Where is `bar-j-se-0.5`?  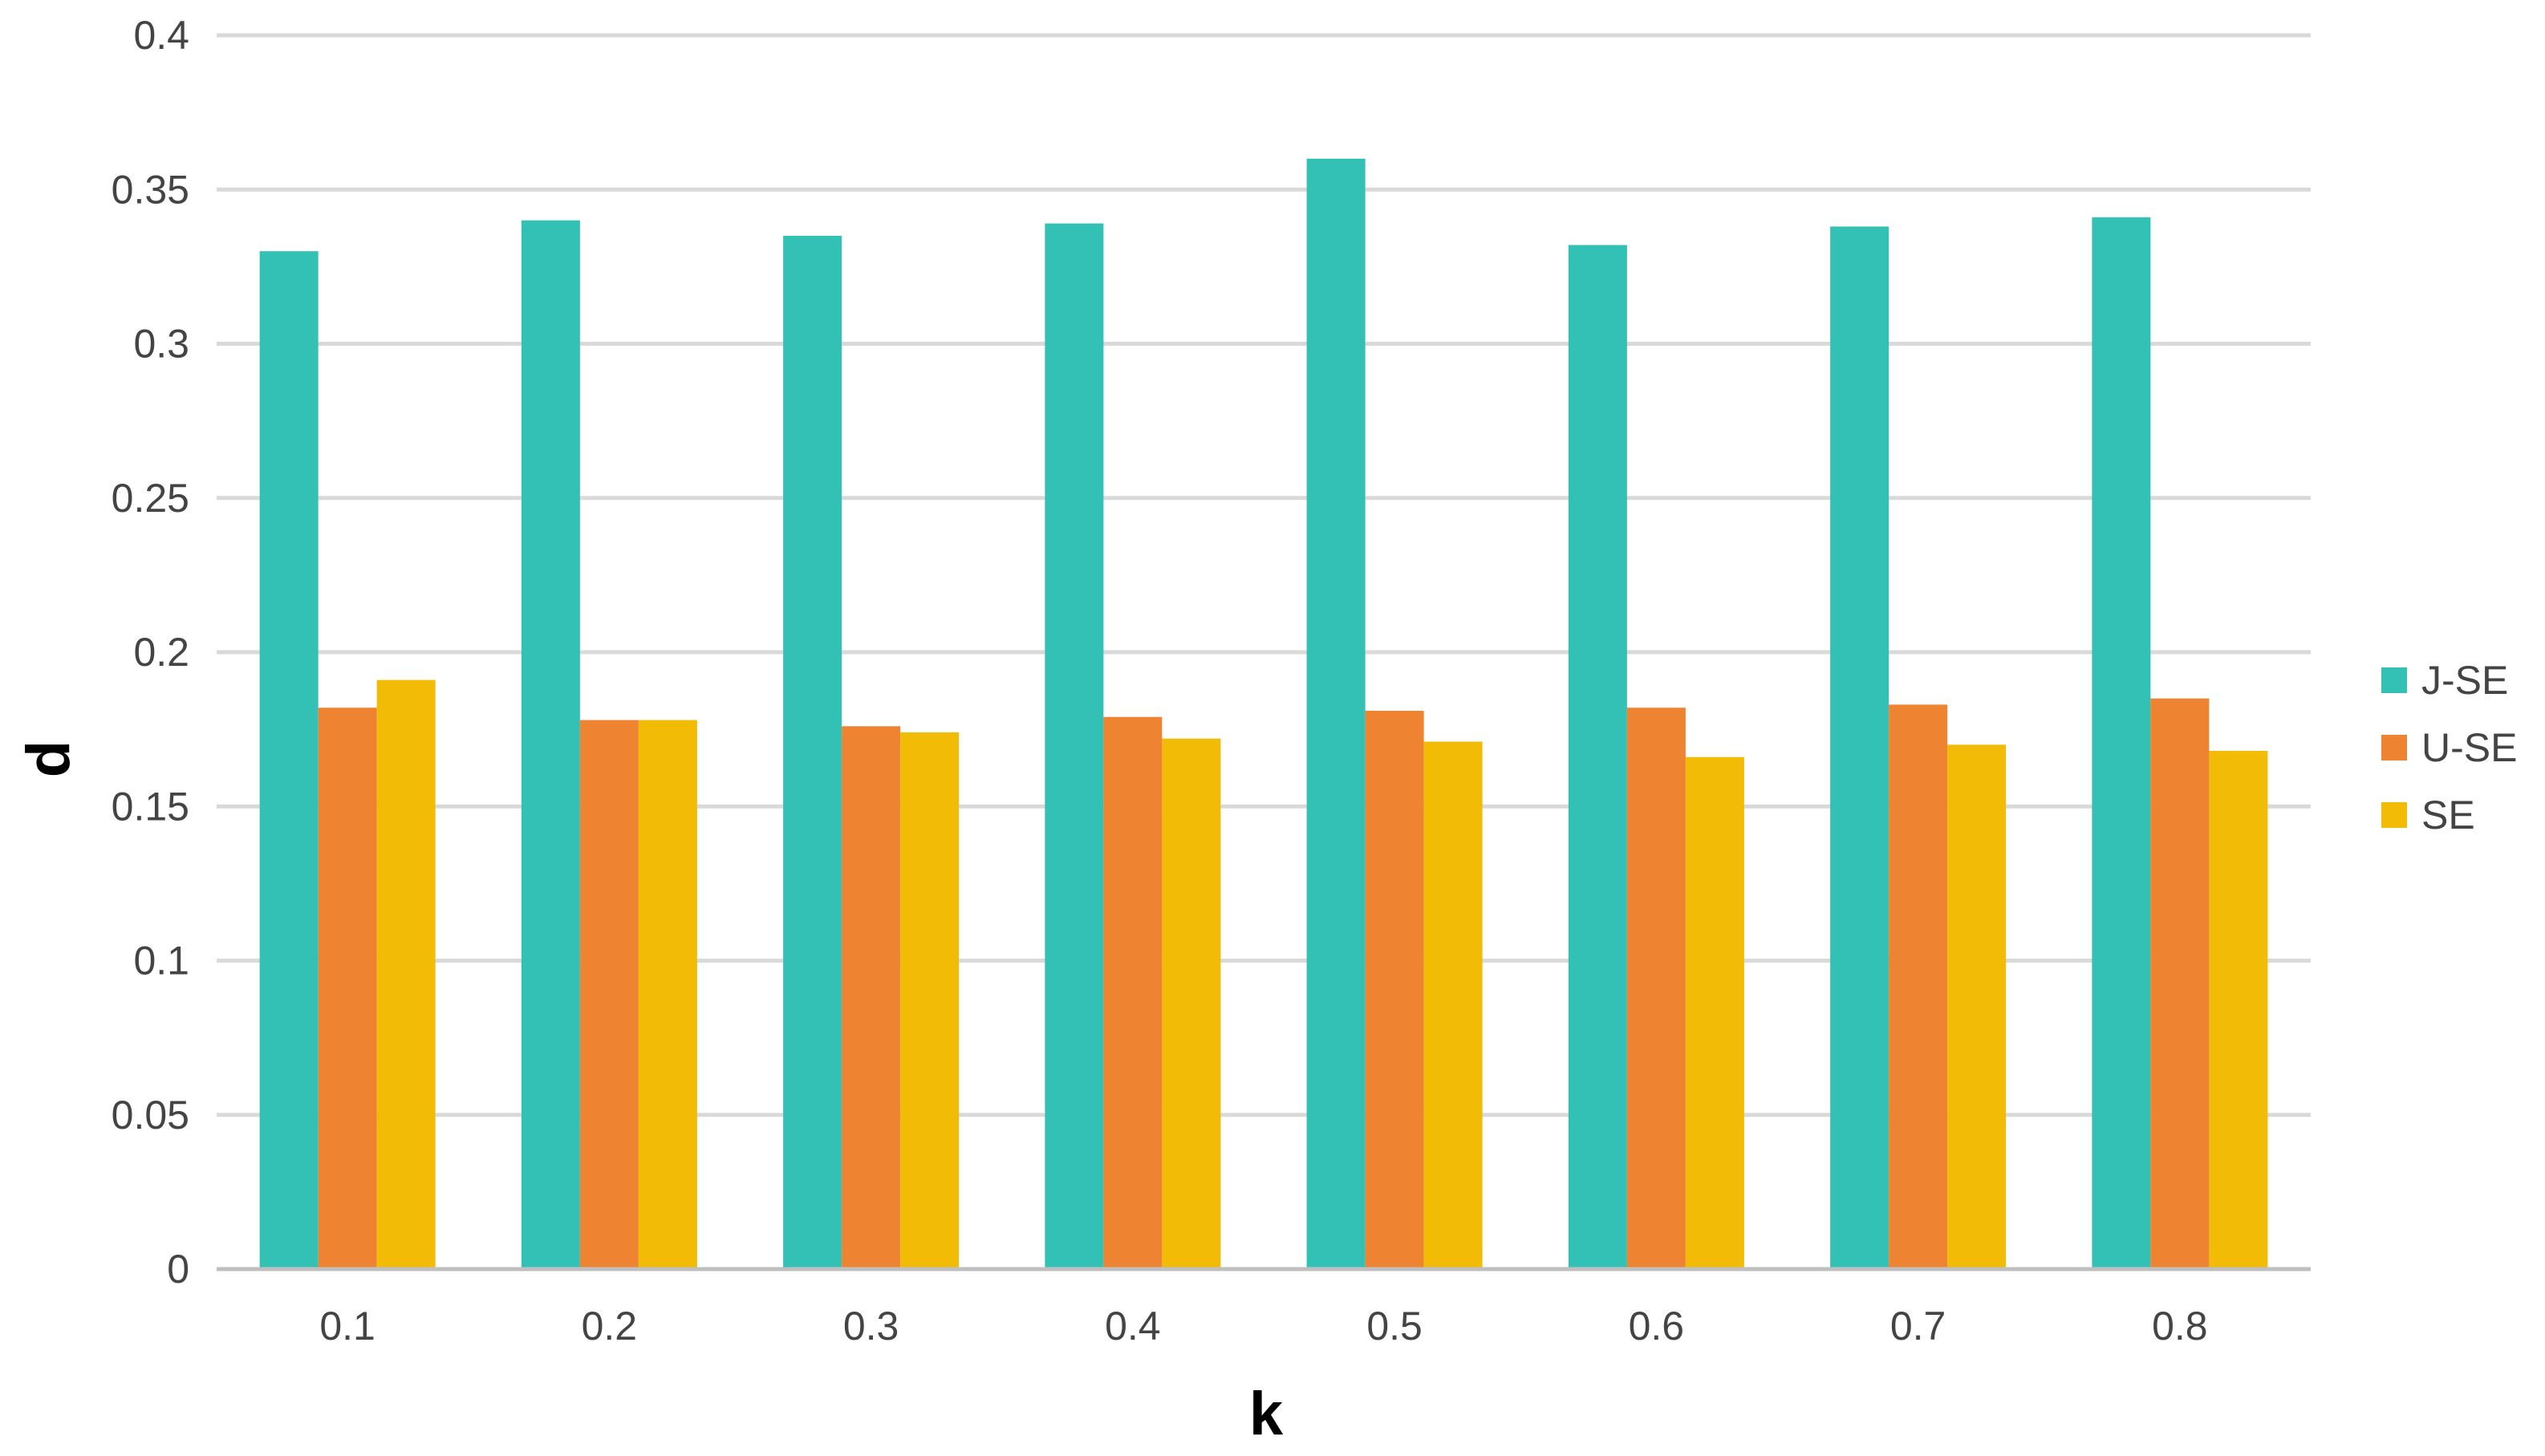
bar-j-se-0.5 is located at coordinates (1336, 713).